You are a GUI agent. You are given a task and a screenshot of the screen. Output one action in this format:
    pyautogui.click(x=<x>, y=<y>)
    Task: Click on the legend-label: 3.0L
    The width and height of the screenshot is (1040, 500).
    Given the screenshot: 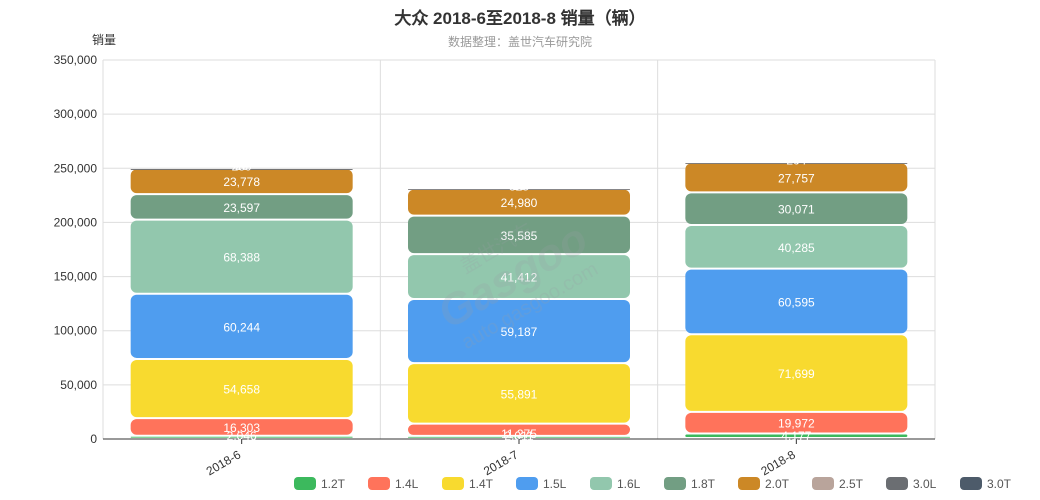 What is the action you would take?
    pyautogui.click(x=925, y=484)
    